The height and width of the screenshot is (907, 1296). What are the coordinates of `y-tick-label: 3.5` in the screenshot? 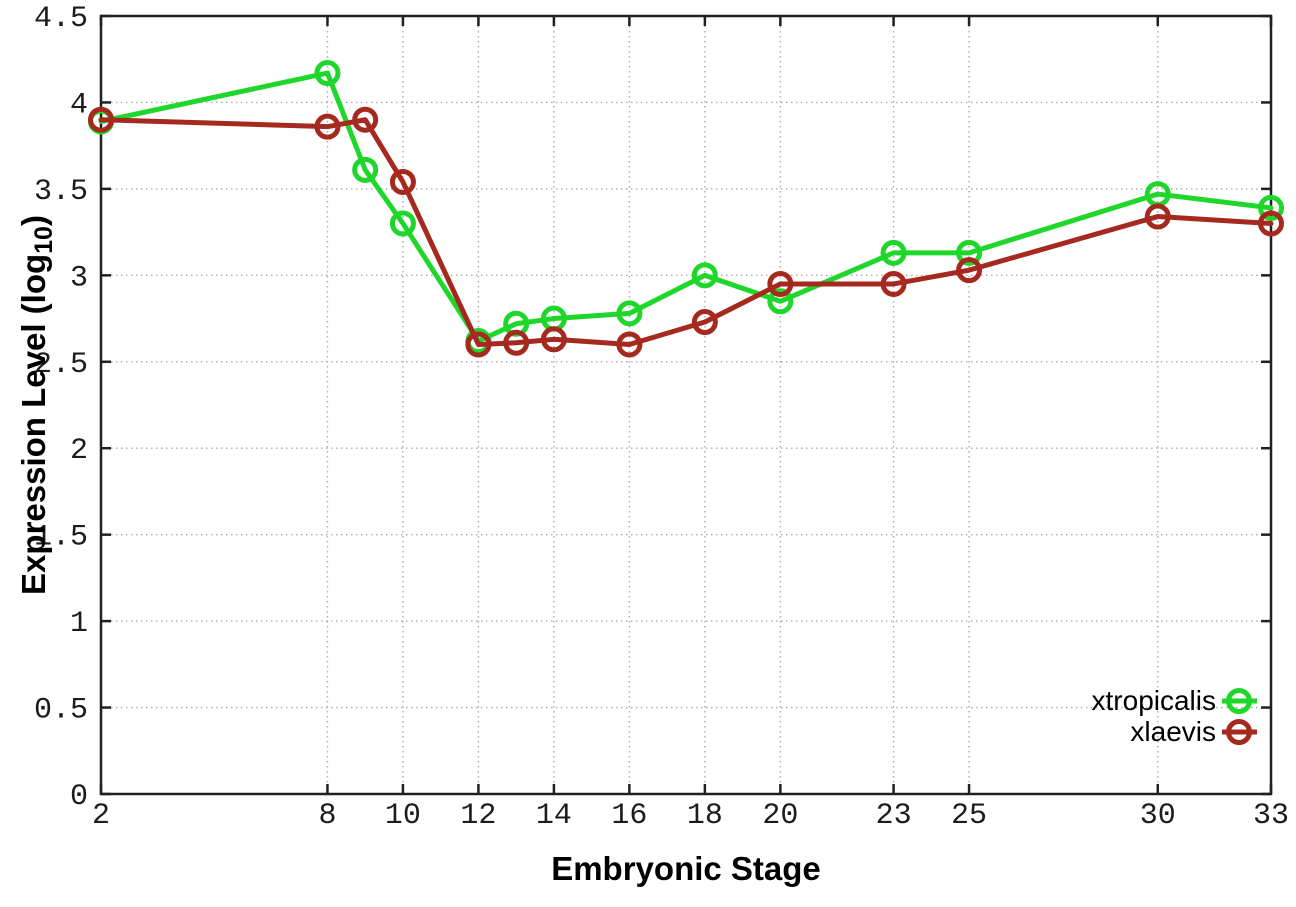 It's located at (61, 192).